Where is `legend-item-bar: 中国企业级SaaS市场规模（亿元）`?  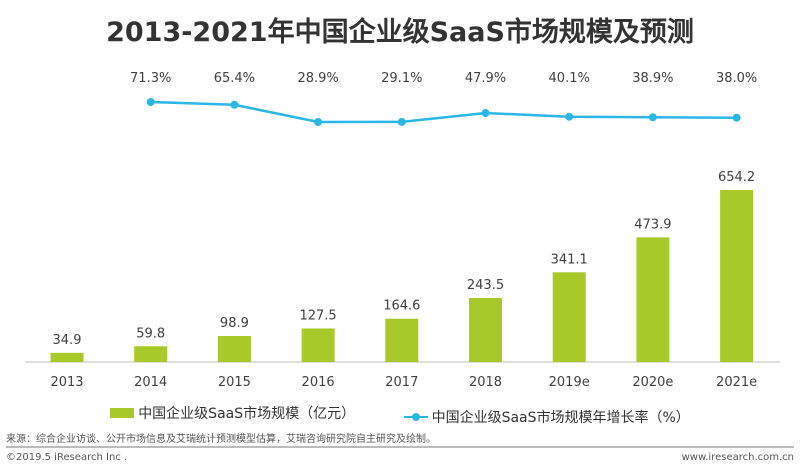
legend-item-bar: 中国企业级SaaS市场规模（亿元） is located at coordinates (232, 413).